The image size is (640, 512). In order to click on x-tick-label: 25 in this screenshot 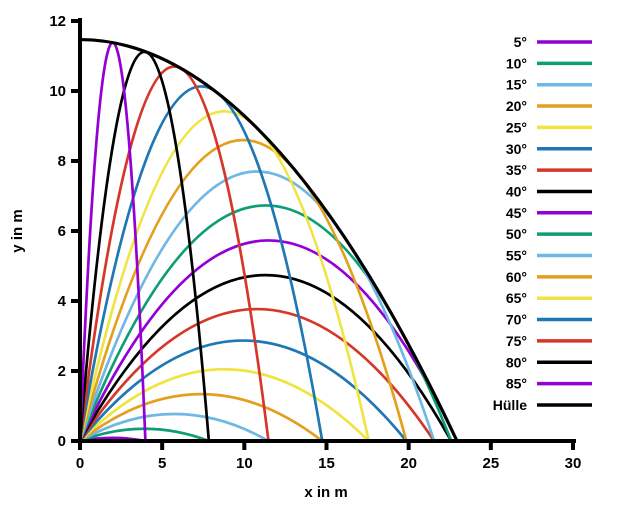, I will do `click(490, 463)`.